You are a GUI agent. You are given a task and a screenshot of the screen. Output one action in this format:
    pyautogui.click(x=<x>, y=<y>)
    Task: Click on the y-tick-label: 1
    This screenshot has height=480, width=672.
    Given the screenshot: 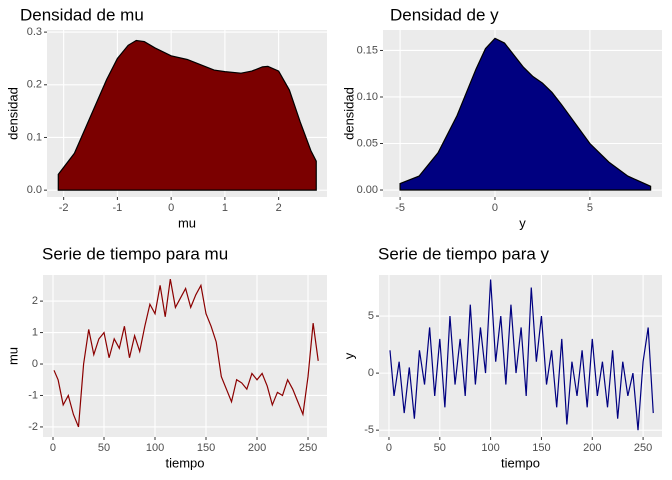 What is the action you would take?
    pyautogui.click(x=35, y=332)
    